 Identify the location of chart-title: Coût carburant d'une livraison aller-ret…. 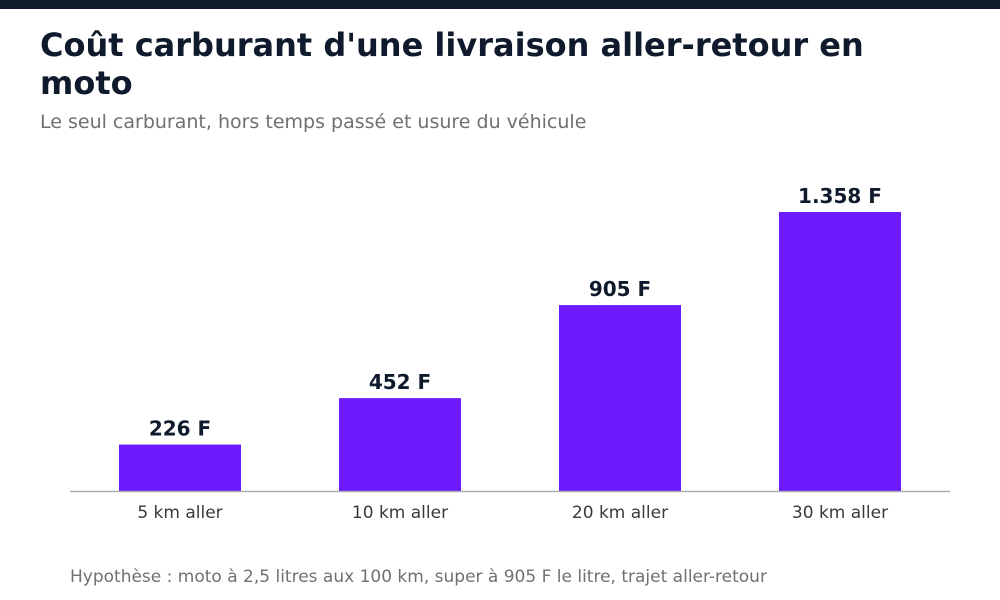
(452, 64).